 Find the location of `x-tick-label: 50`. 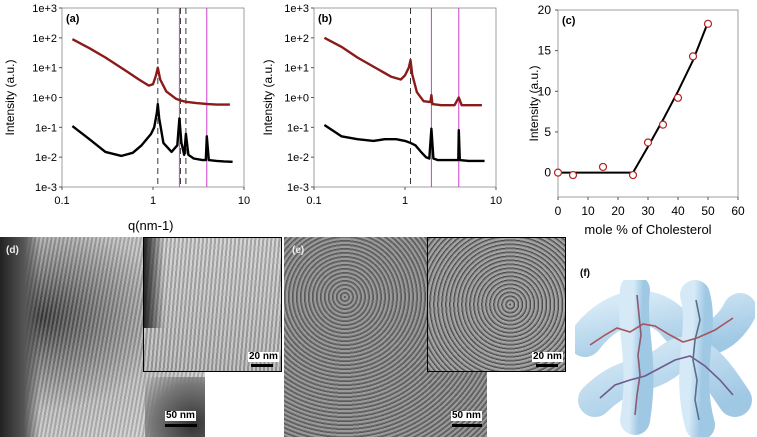

x-tick-label: 50 is located at coordinates (708, 211).